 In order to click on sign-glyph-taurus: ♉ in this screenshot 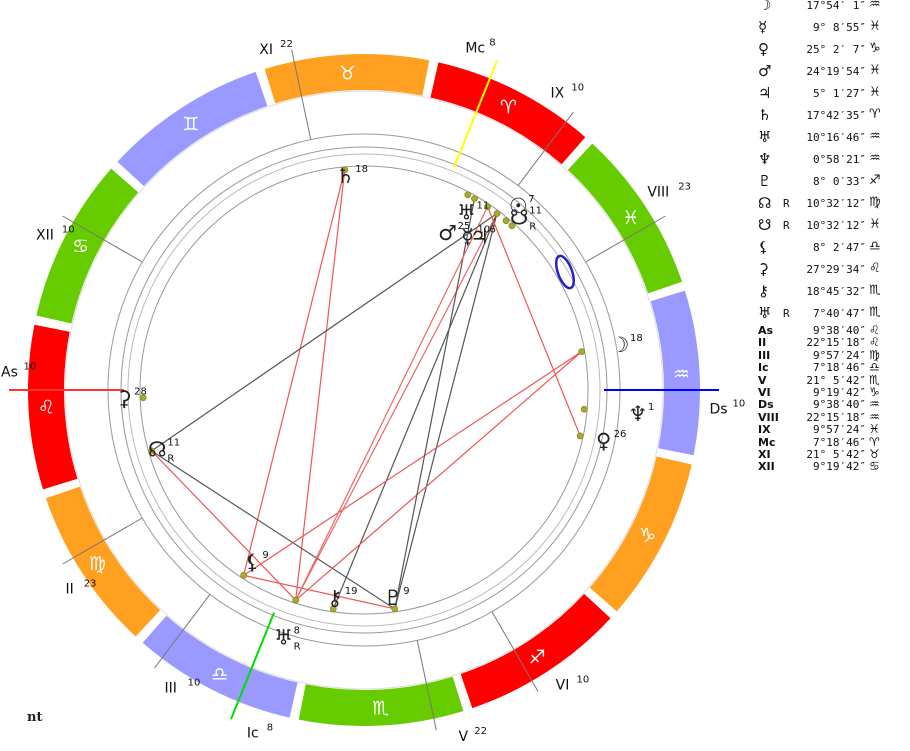, I will do `click(347, 73)`.